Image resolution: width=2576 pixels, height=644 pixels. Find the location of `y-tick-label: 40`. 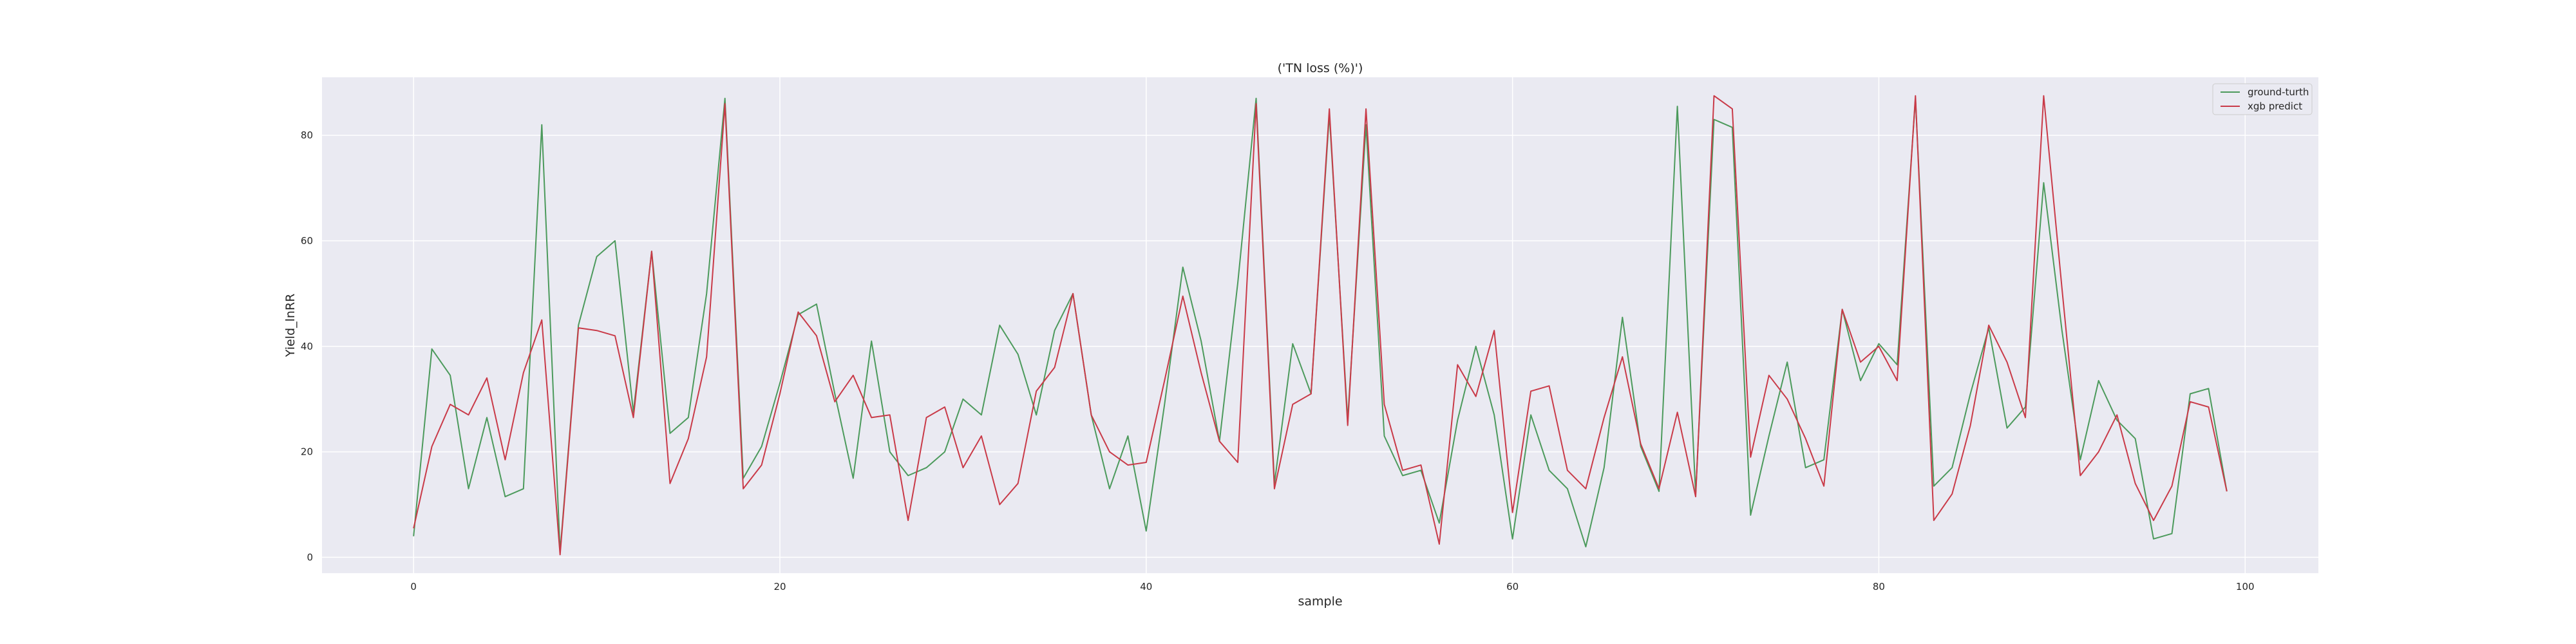

y-tick-label: 40 is located at coordinates (307, 347).